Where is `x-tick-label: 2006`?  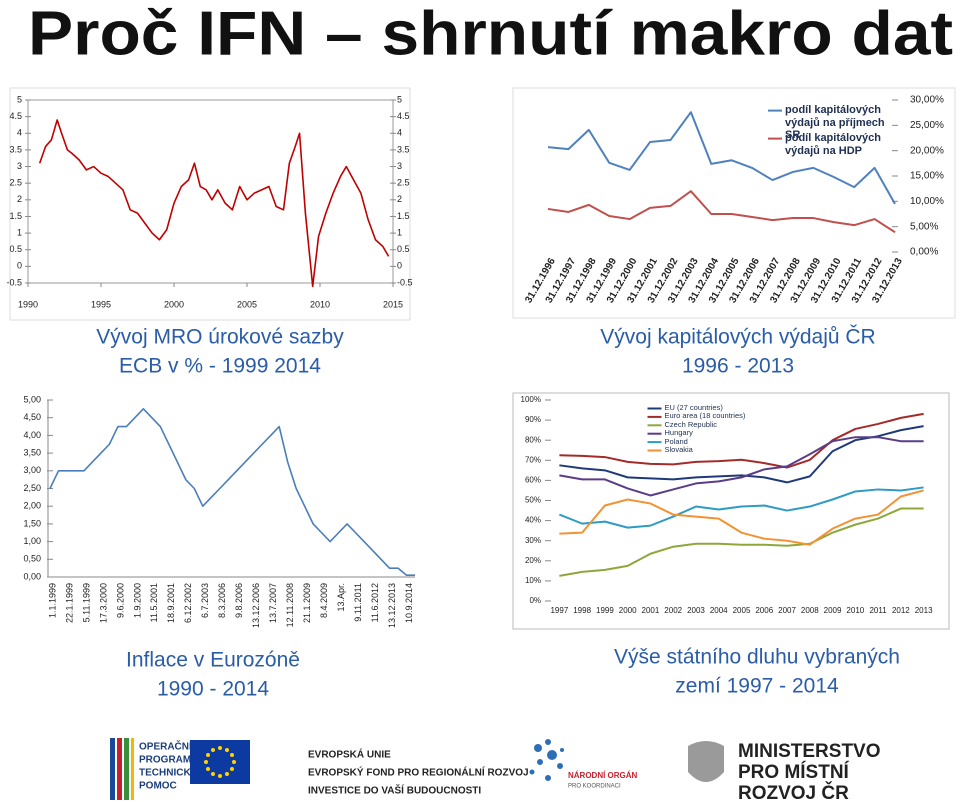 x-tick-label: 2006 is located at coordinates (764, 610).